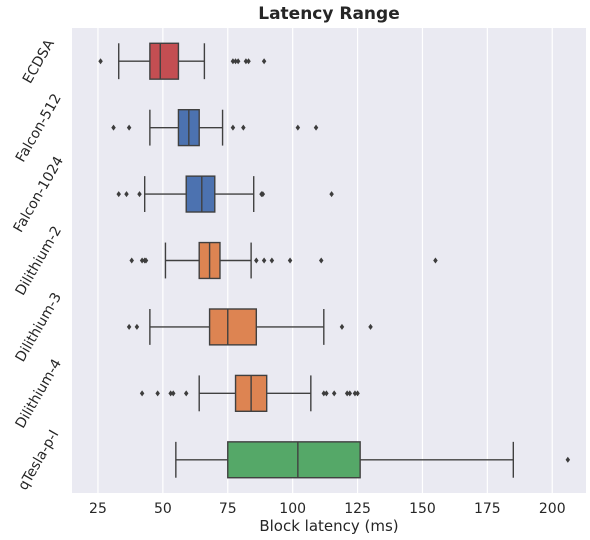 The width and height of the screenshot is (590, 540). What do you see at coordinates (163, 509) in the screenshot?
I see `x-tick-label: 50` at bounding box center [163, 509].